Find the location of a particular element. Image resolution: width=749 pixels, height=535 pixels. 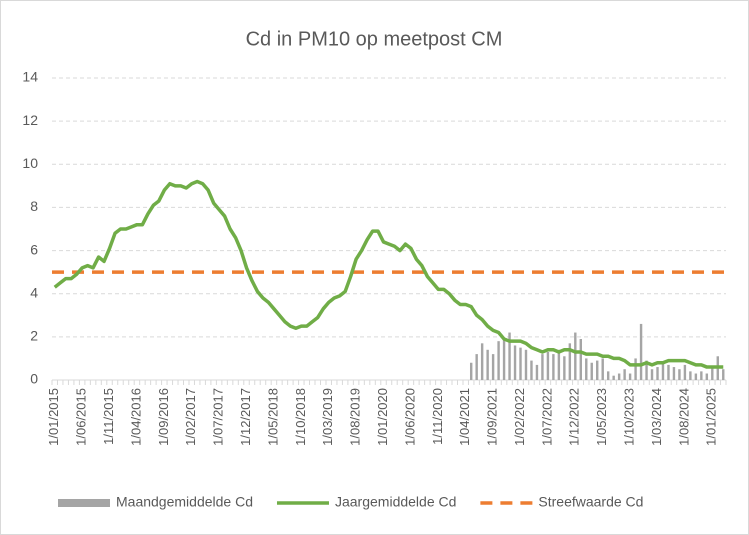

x-tick-label: 1/05/2023 is located at coordinates (601, 417).